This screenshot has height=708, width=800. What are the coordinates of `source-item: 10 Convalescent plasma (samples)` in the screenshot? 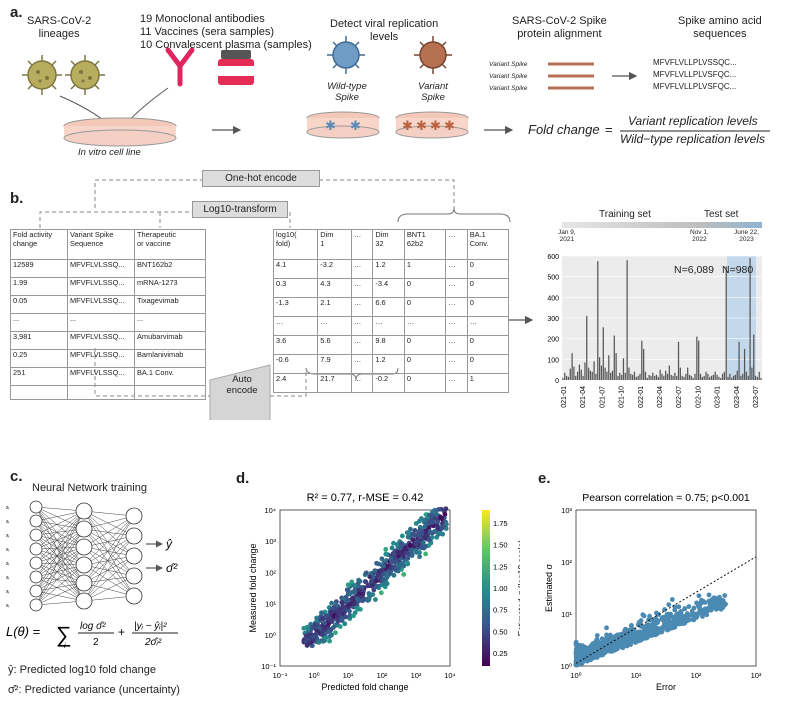 It's located at (226, 45).